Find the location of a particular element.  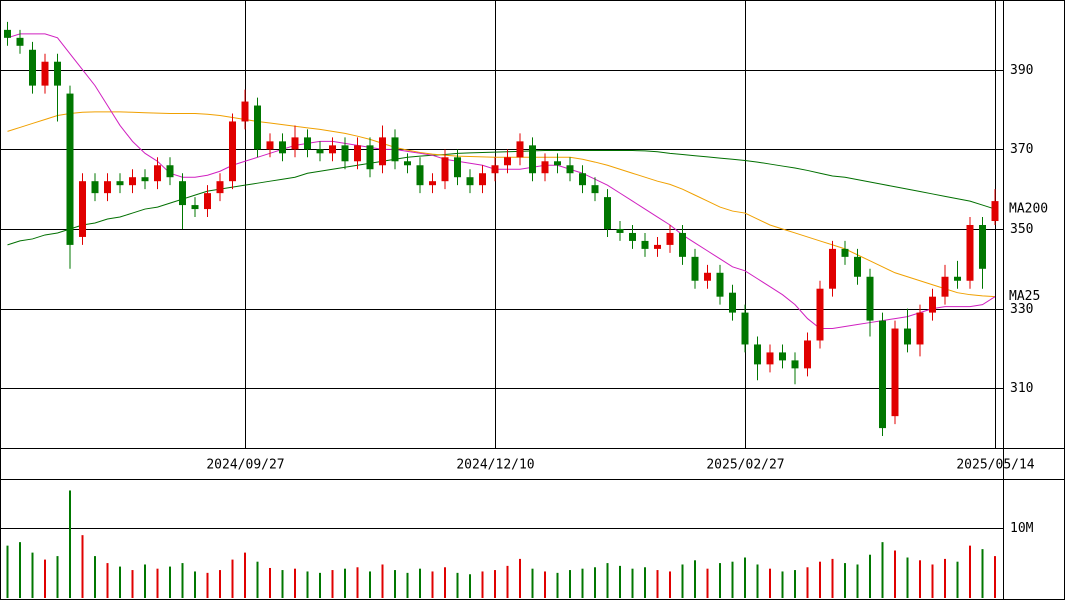

x-tick-label: 2025/05/14 is located at coordinates (995, 465).